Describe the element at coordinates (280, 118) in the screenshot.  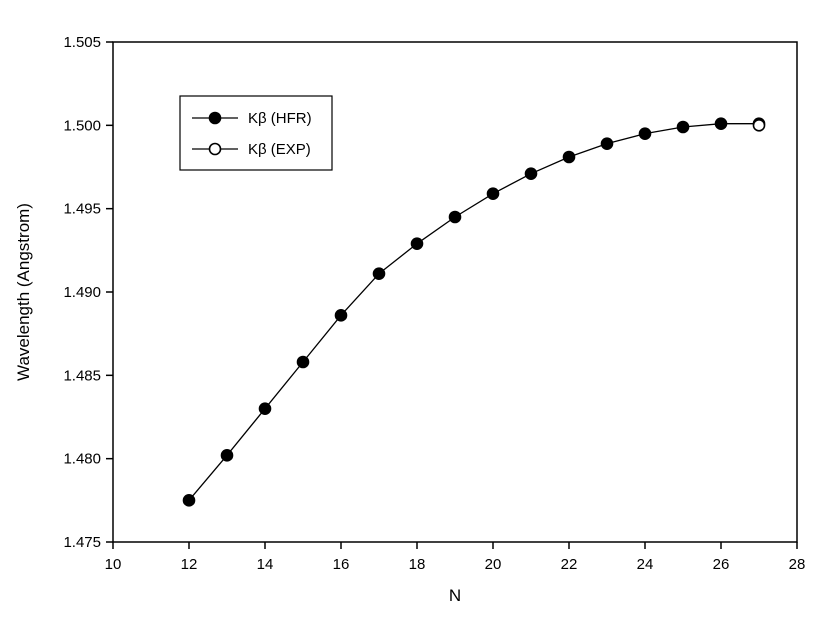
I see `legend-entry-label: Kβ (HFR)` at that location.